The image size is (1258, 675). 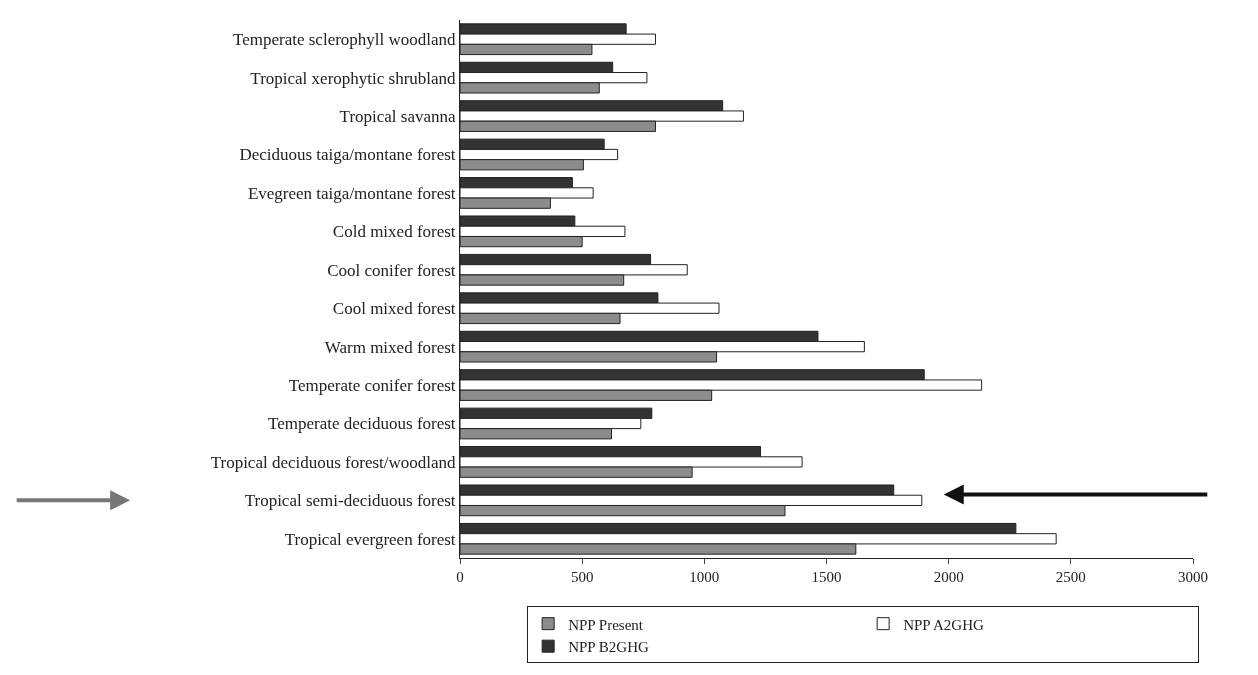 I want to click on legend-label: NPP A2GHG, so click(x=944, y=624).